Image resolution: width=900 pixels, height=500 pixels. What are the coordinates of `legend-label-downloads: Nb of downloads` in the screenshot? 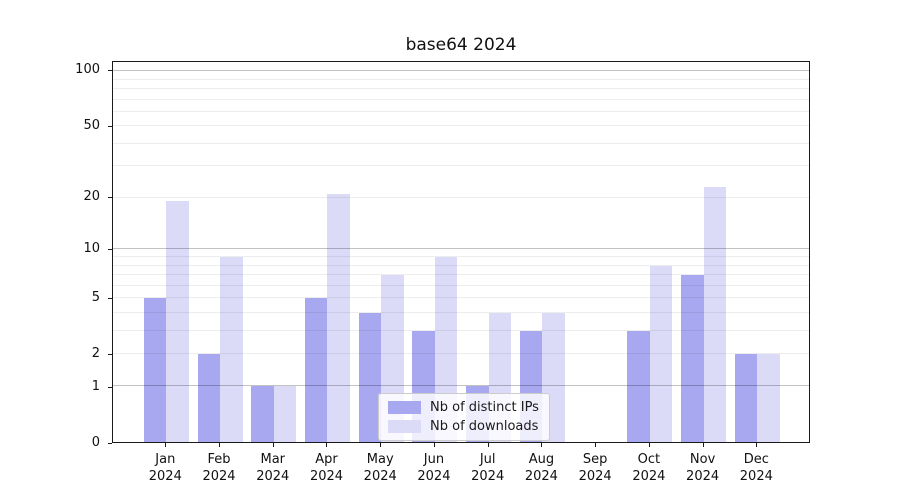 It's located at (484, 426).